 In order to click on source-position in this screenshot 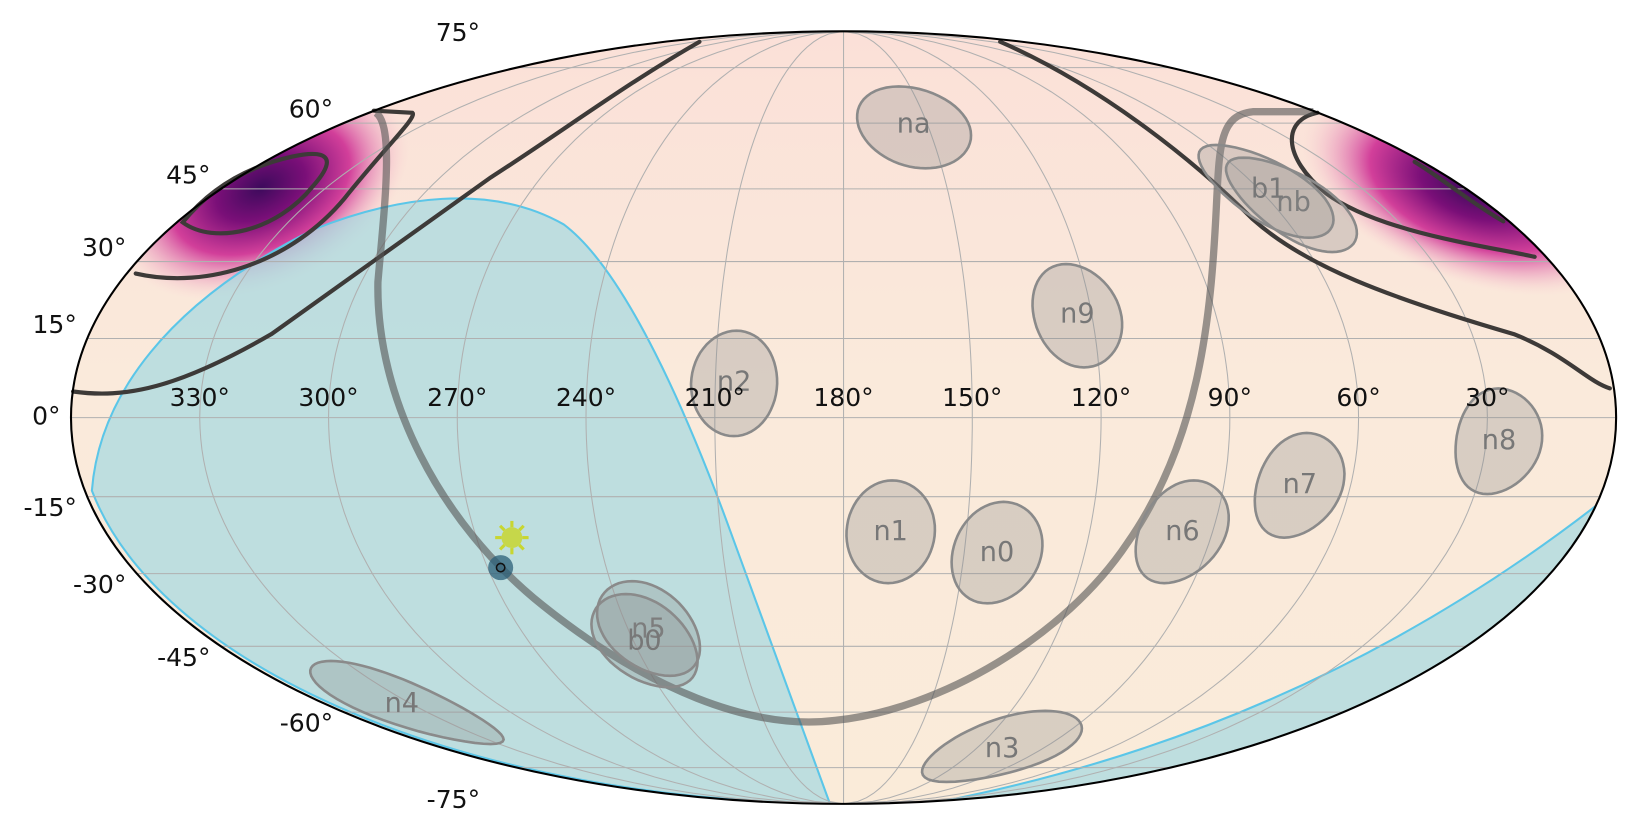, I will do `click(501, 568)`.